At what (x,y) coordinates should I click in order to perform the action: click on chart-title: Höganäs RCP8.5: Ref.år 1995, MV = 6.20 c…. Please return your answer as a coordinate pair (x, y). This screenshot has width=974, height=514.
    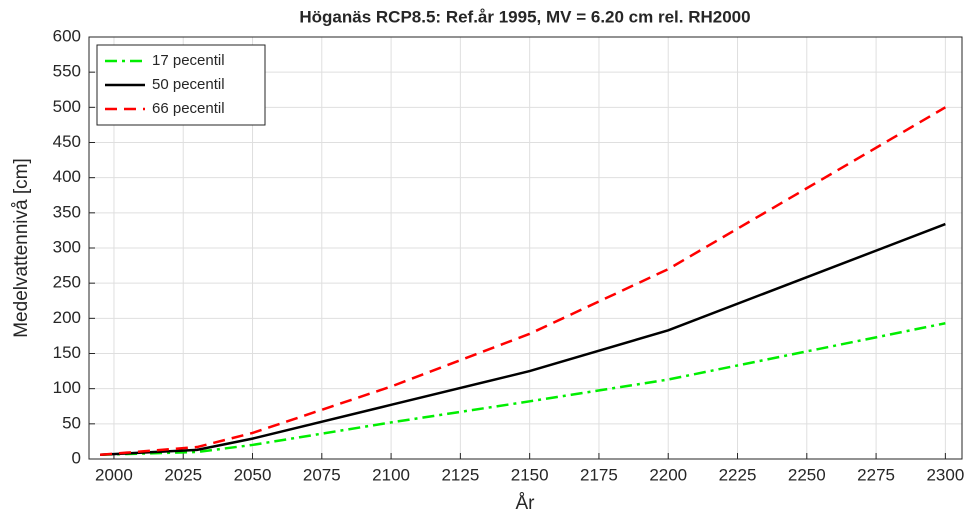
    Looking at the image, I should click on (524, 16).